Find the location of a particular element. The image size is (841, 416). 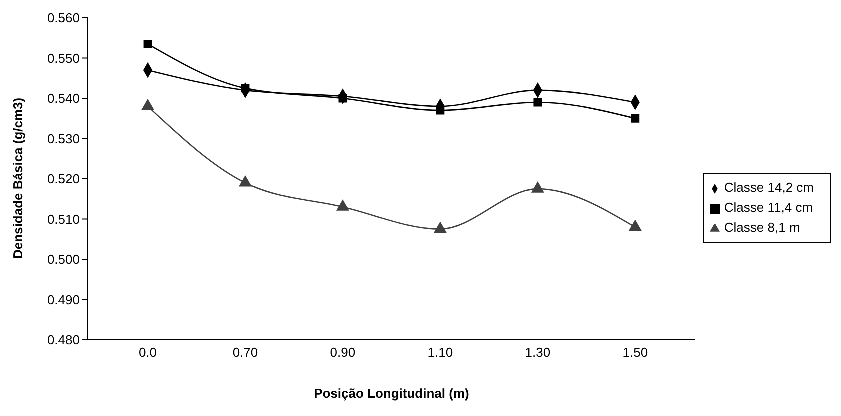

x-tick-label: 1.30 is located at coordinates (538, 352).